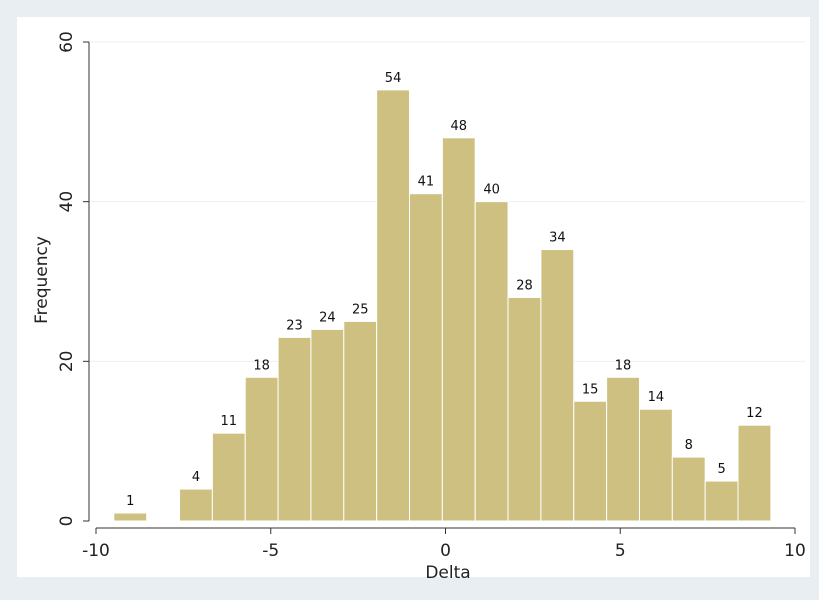 This screenshot has width=819, height=600. What do you see at coordinates (67, 202) in the screenshot?
I see `y-tick-label: 40` at bounding box center [67, 202].